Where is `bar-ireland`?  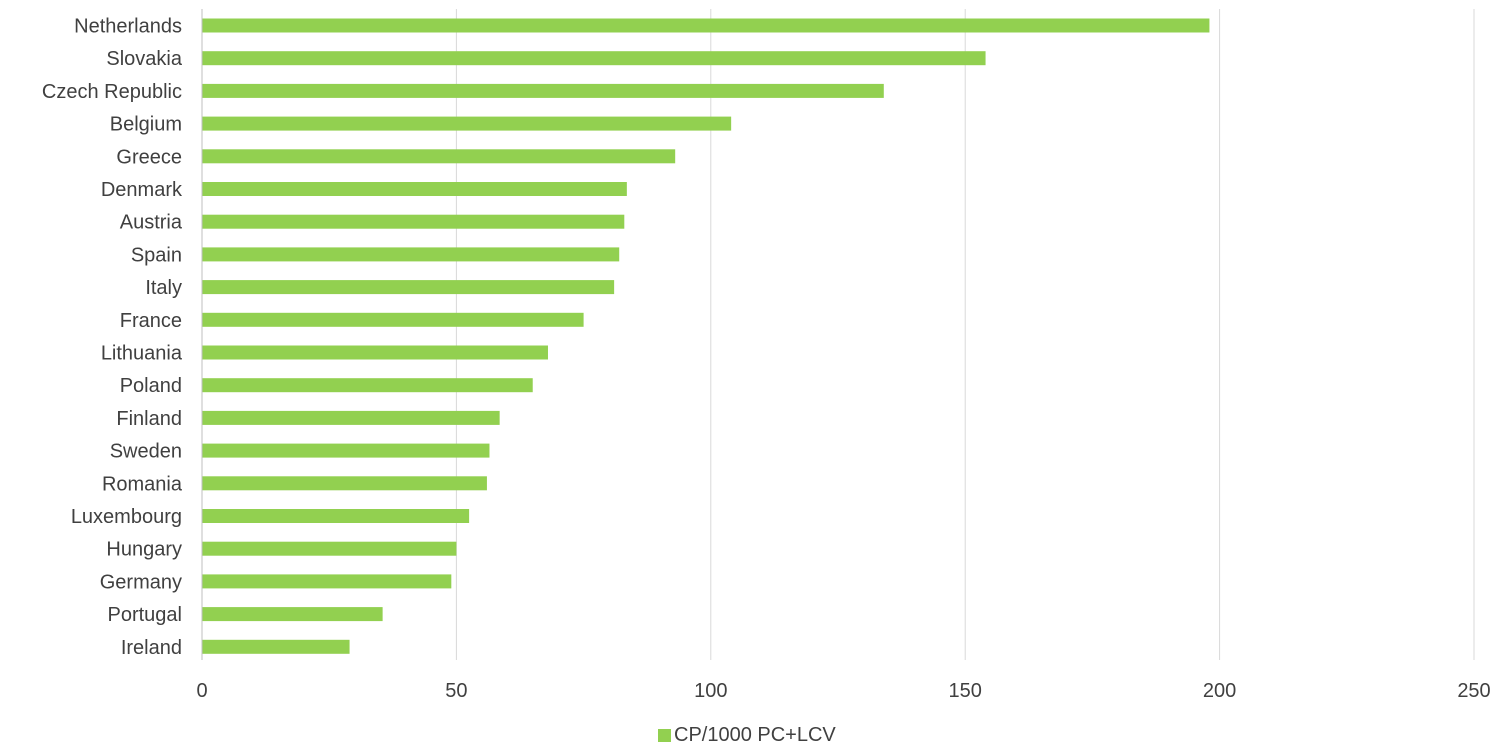
bar-ireland is located at coordinates (276, 646).